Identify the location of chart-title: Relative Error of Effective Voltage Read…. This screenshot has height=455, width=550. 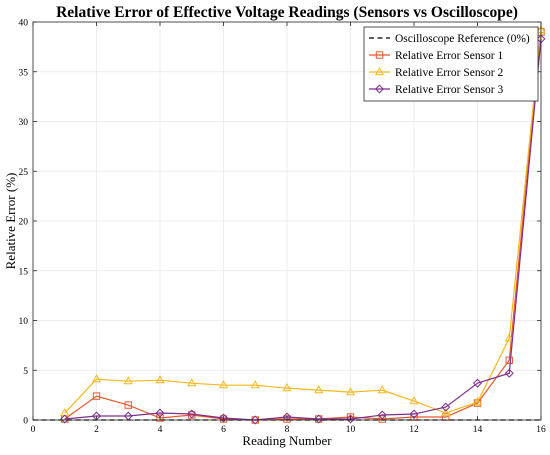
(287, 12).